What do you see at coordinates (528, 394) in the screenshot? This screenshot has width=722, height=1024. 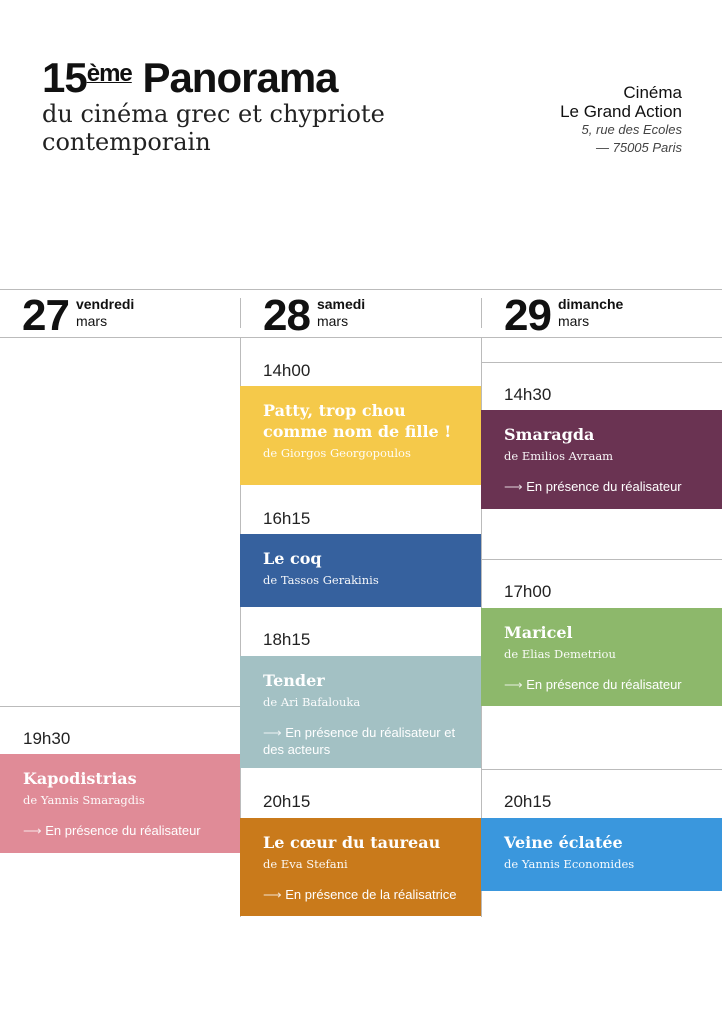 I see `screening-time: 14h30` at bounding box center [528, 394].